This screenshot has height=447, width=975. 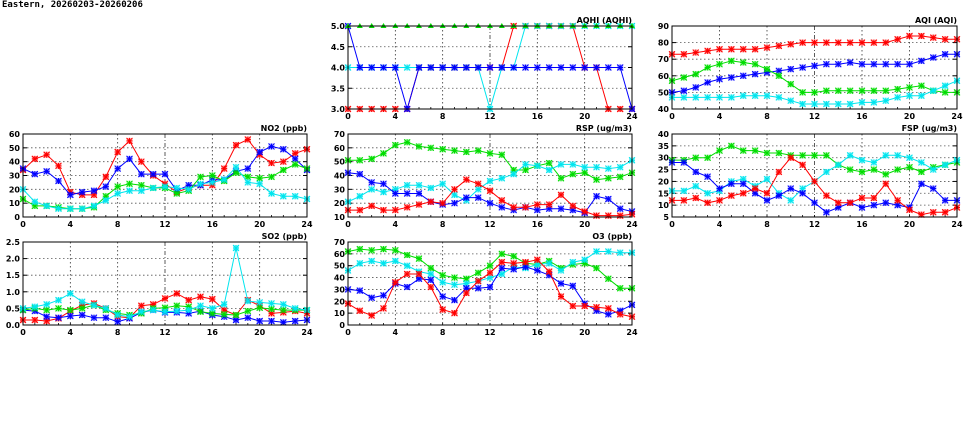 I want to click on chart-title: O3 (ppb), so click(x=612, y=236).